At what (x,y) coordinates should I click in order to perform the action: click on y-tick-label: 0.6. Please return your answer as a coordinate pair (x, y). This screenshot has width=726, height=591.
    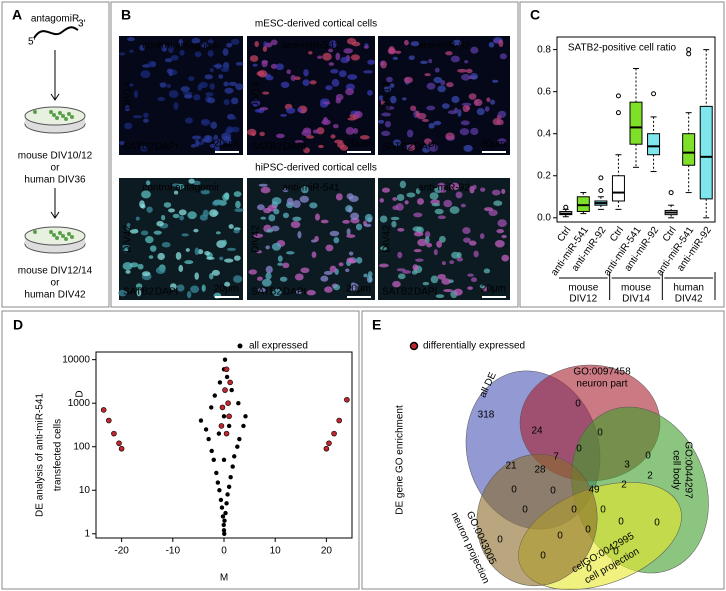
    Looking at the image, I should click on (544, 91).